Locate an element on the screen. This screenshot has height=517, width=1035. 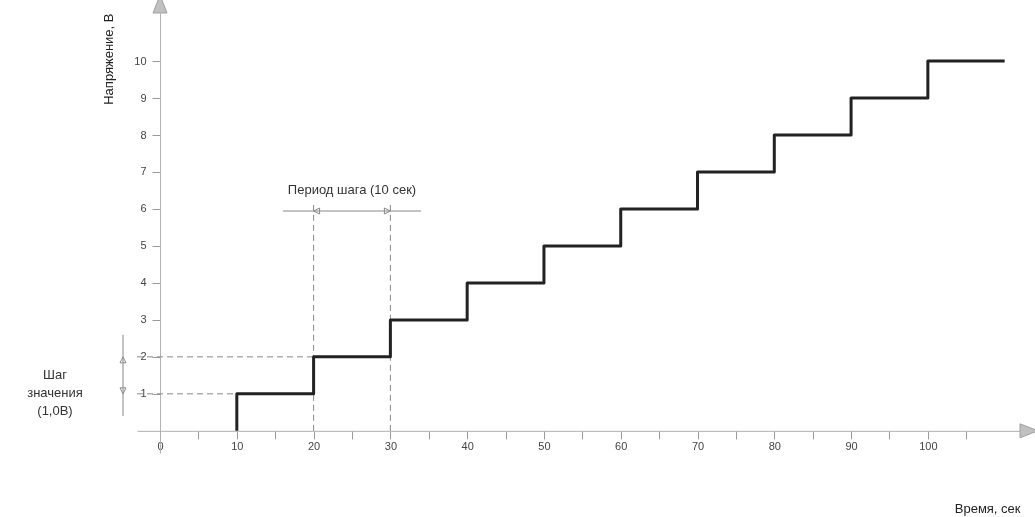
y-tick-label: 5 is located at coordinates (143, 245).